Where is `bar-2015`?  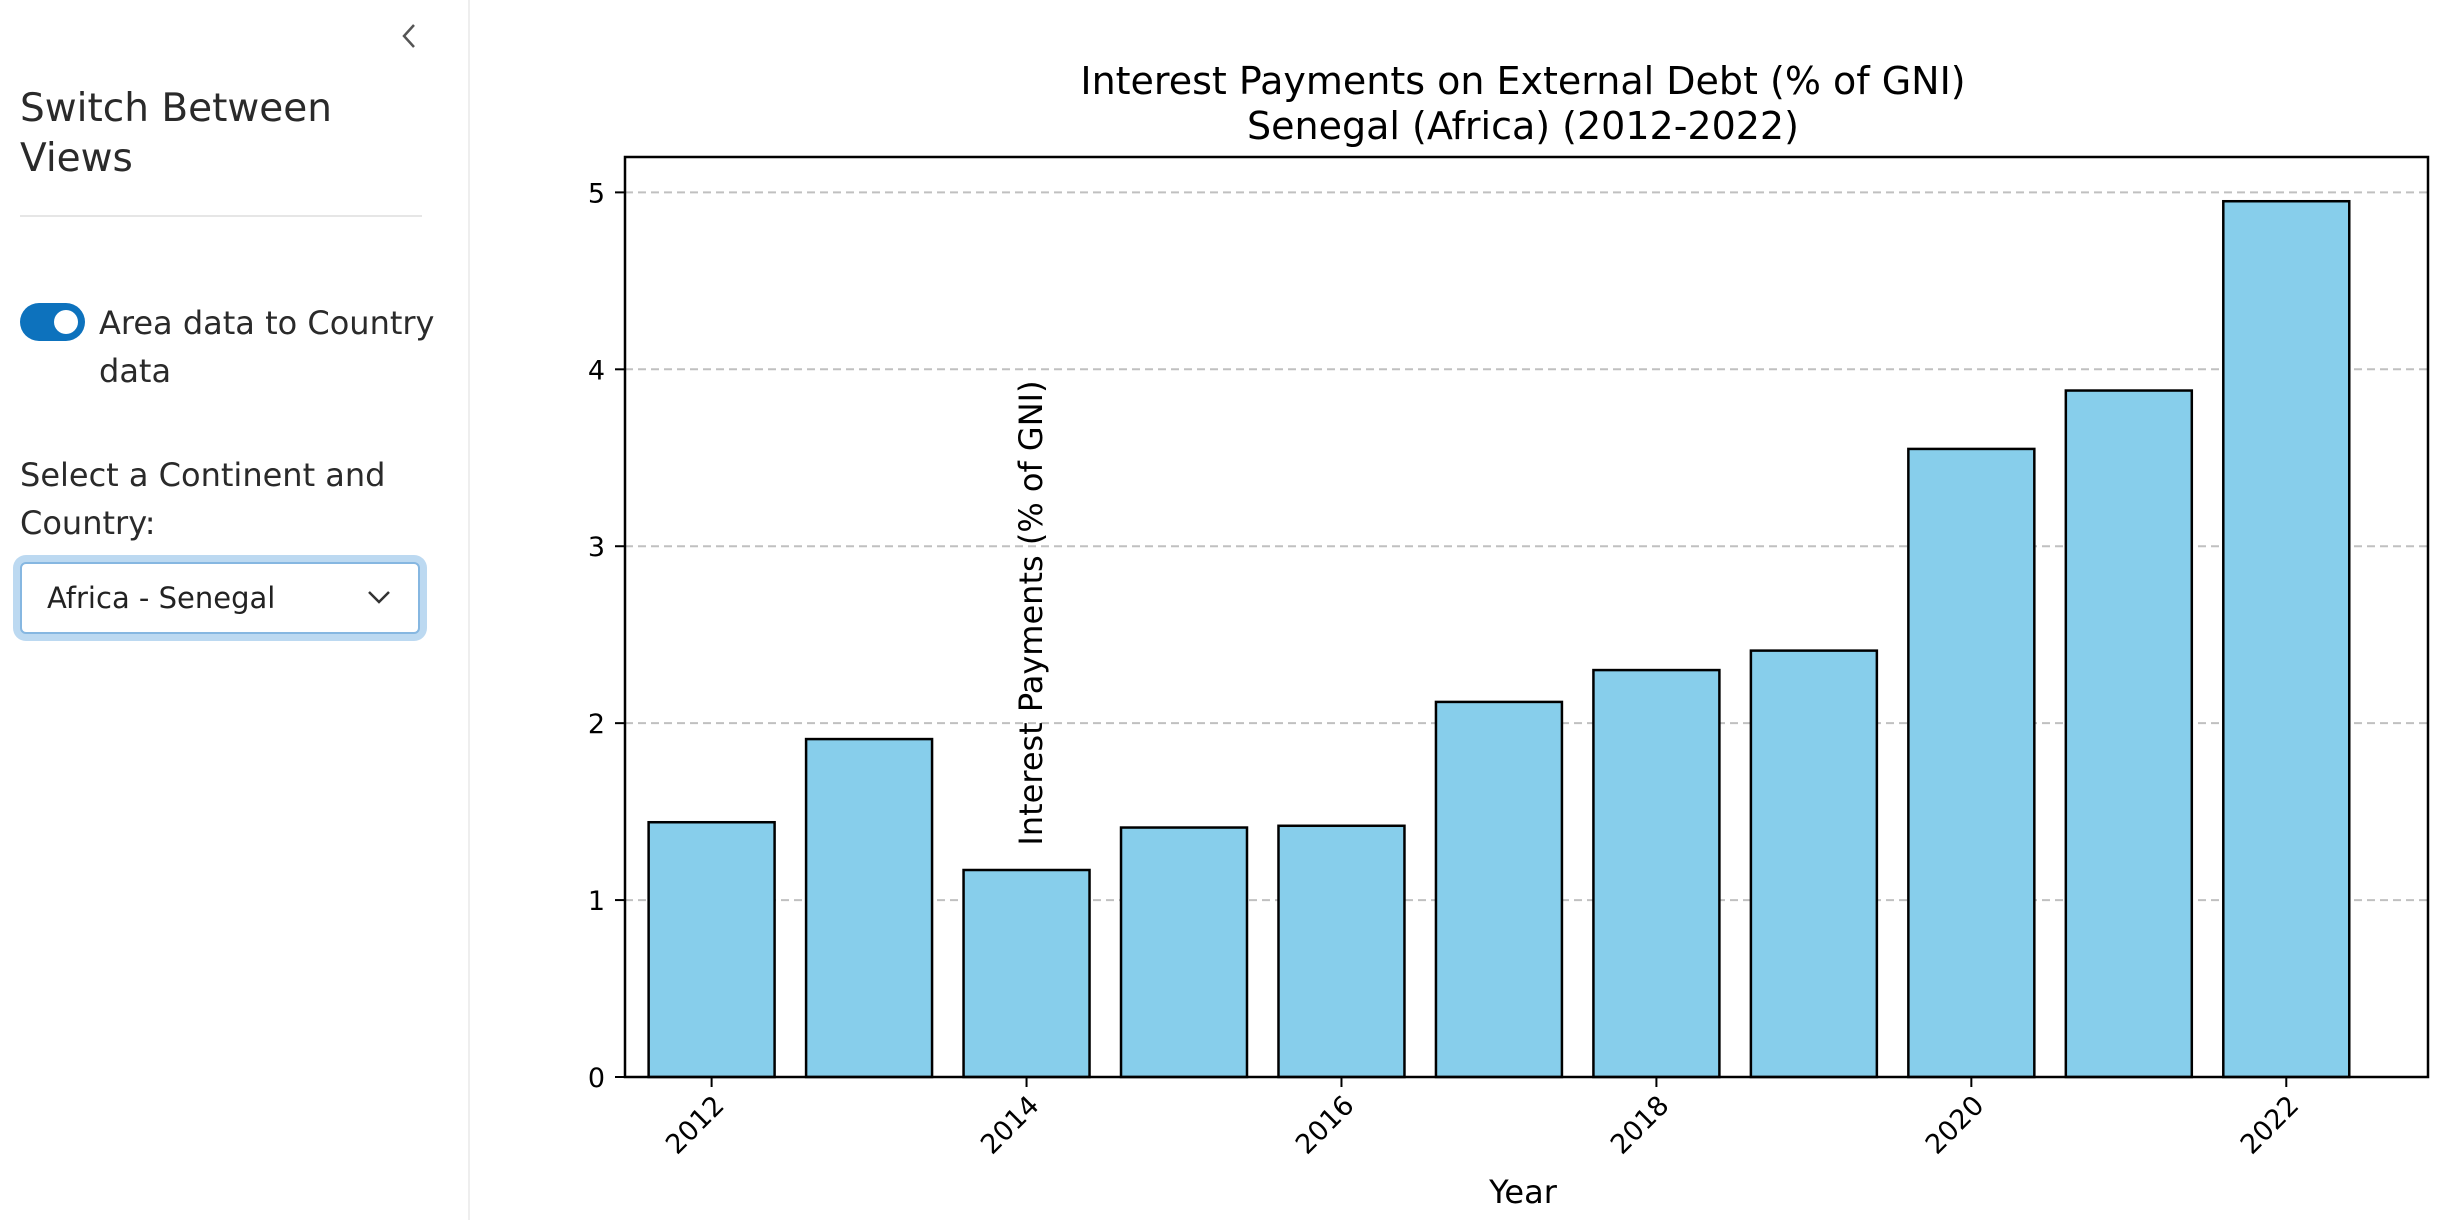 bar-2015 is located at coordinates (1184, 952).